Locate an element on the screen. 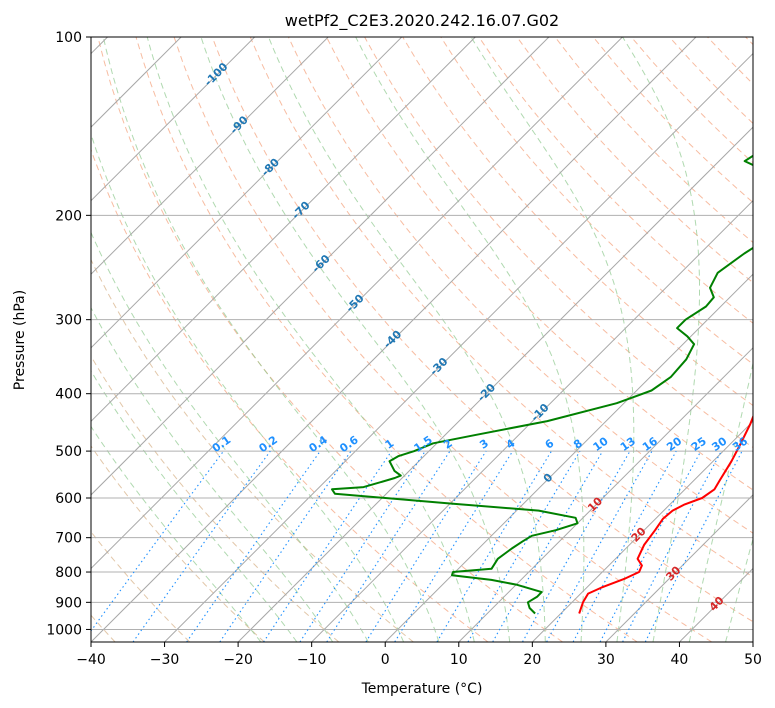 This screenshot has width=775, height=708. y-tick-label: 300 is located at coordinates (68, 321).